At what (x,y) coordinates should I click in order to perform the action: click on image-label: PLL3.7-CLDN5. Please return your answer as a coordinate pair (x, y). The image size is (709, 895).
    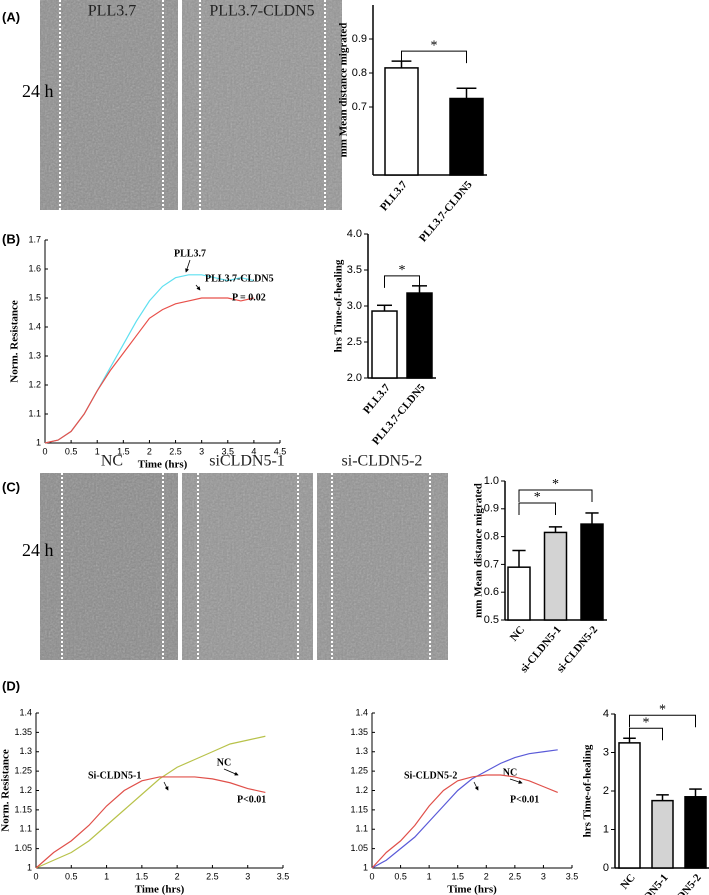
    Looking at the image, I should click on (261, 11).